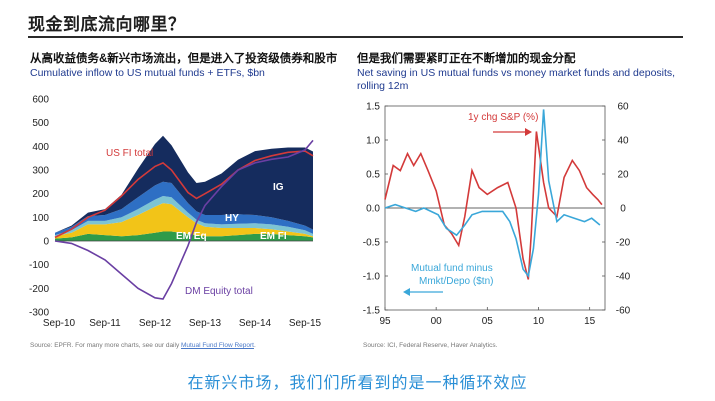 The width and height of the screenshot is (715, 401). I want to click on mf-arrow-head, so click(406, 292).